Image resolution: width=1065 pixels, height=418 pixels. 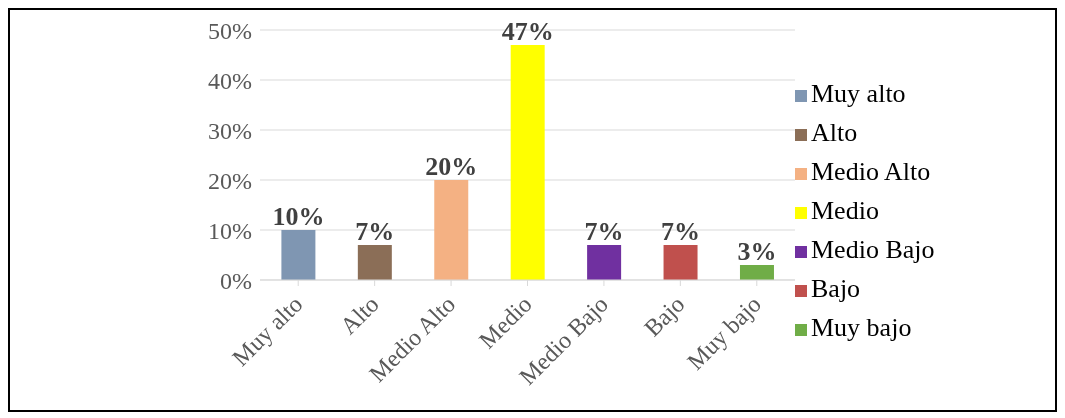 I want to click on data-label: 3%, so click(x=757, y=251).